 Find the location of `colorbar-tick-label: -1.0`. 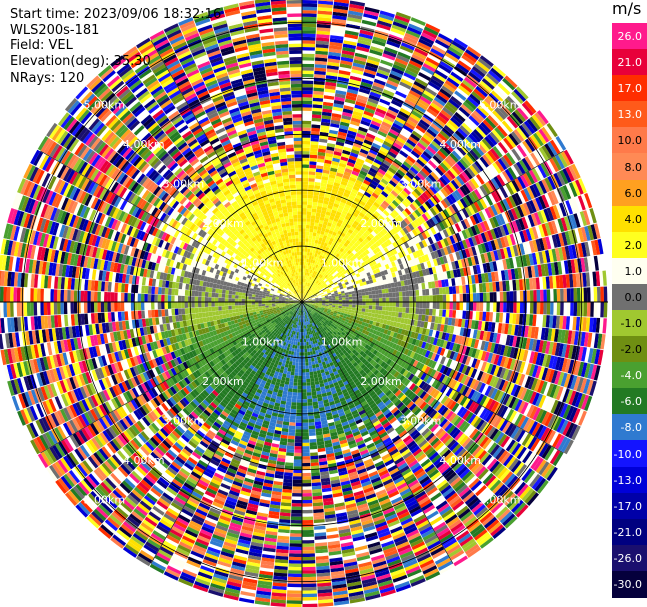

colorbar-tick-label: -1.0 is located at coordinates (631, 324).